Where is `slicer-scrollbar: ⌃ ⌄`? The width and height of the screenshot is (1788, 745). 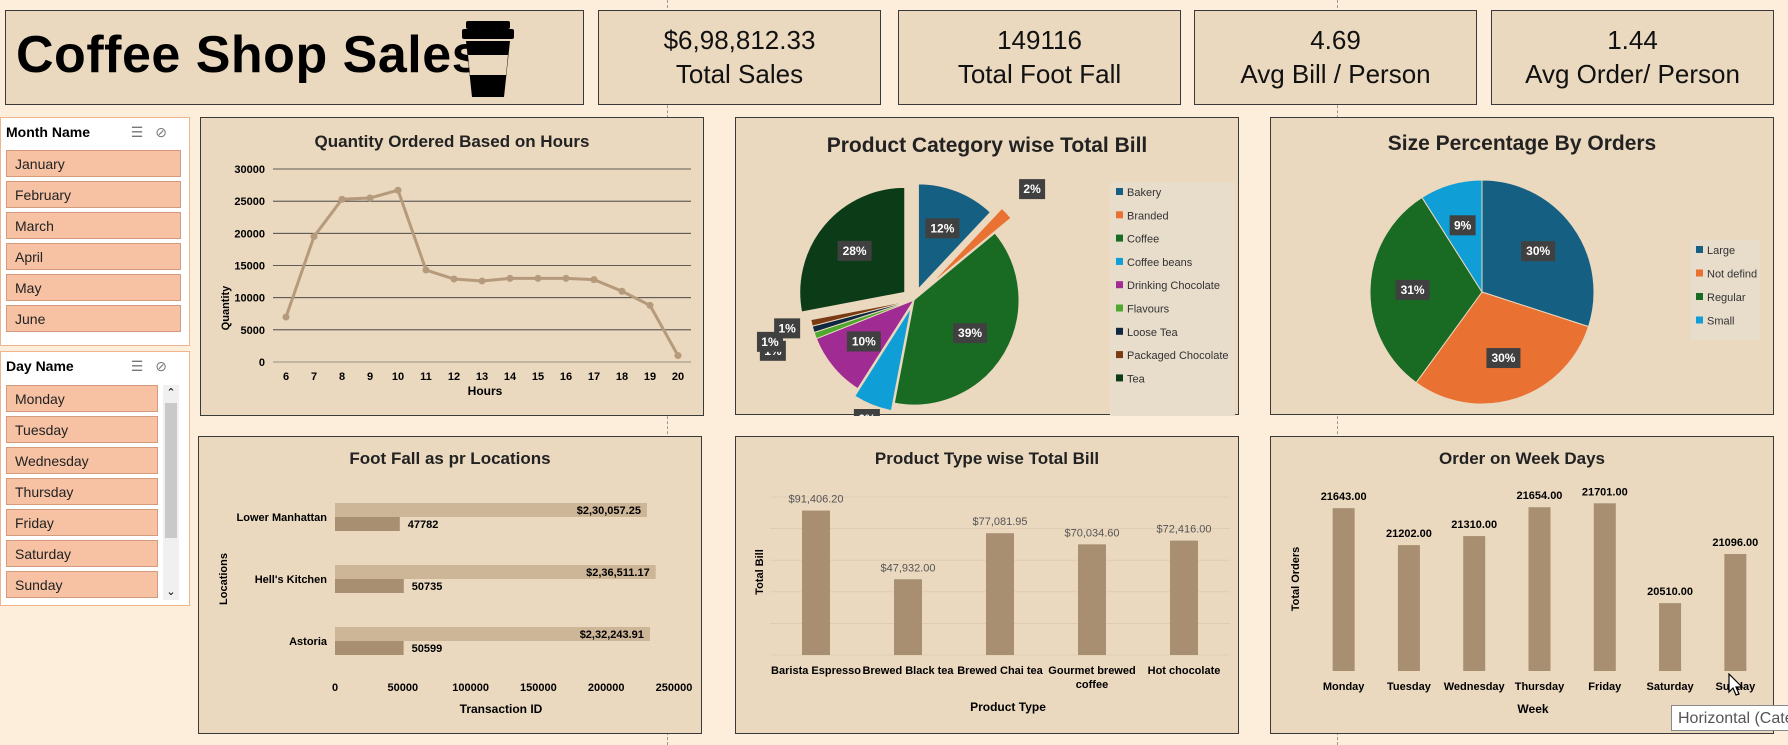
slicer-scrollbar: ⌃ ⌄ is located at coordinates (171, 492).